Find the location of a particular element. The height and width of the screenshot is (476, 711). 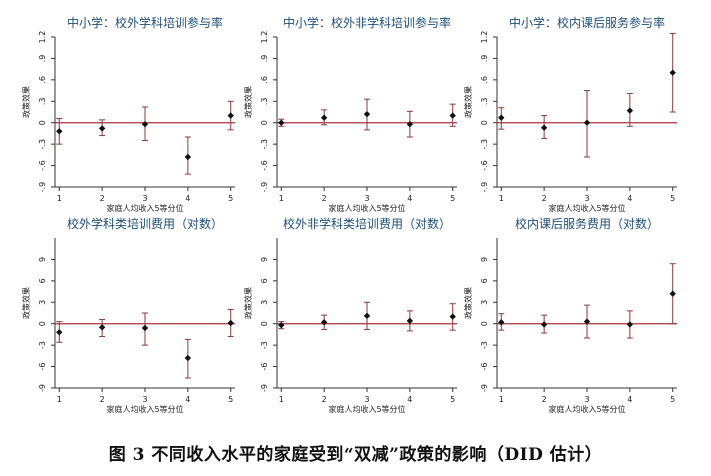

panel-title: 校外非学科类培训费用（对数） is located at coordinates (367, 223).